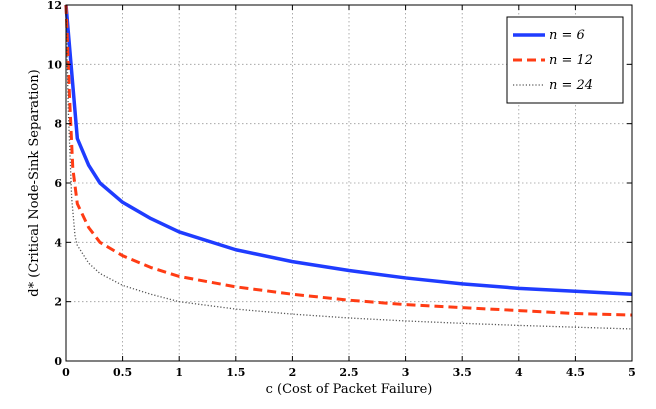 Image resolution: width=656 pixels, height=409 pixels. What do you see at coordinates (348, 372) in the screenshot?
I see `x-tick-label: 2.5` at bounding box center [348, 372].